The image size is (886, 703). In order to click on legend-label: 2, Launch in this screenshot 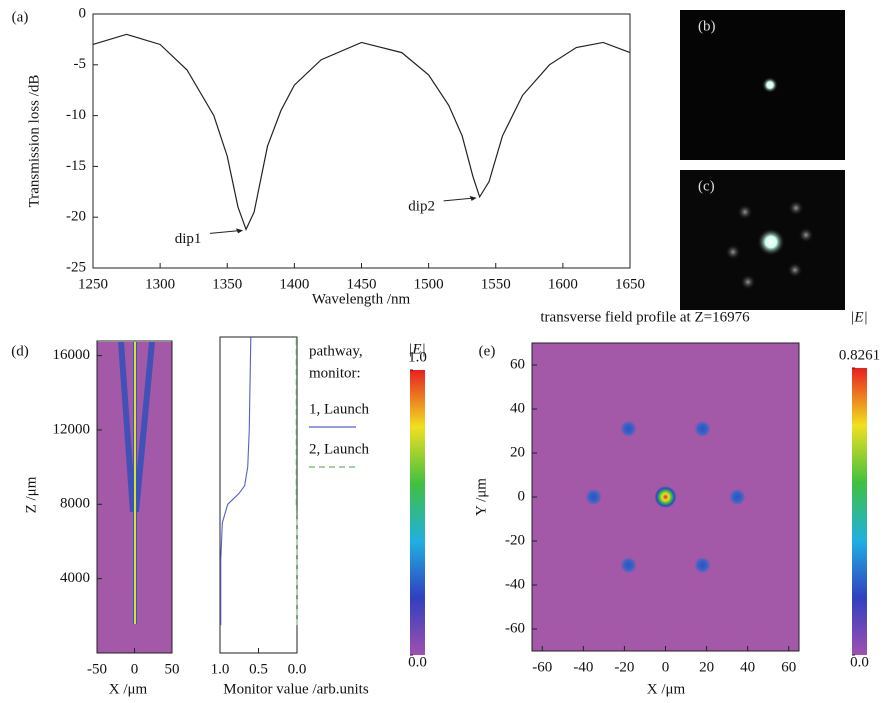, I will do `click(339, 449)`.